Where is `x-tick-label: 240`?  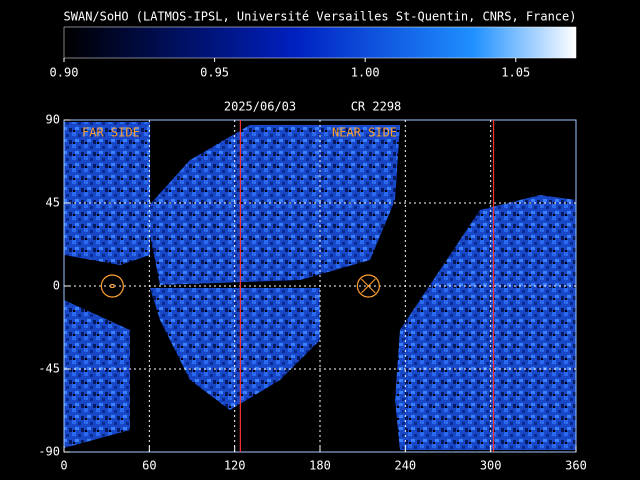 x-tick-label: 240 is located at coordinates (405, 466).